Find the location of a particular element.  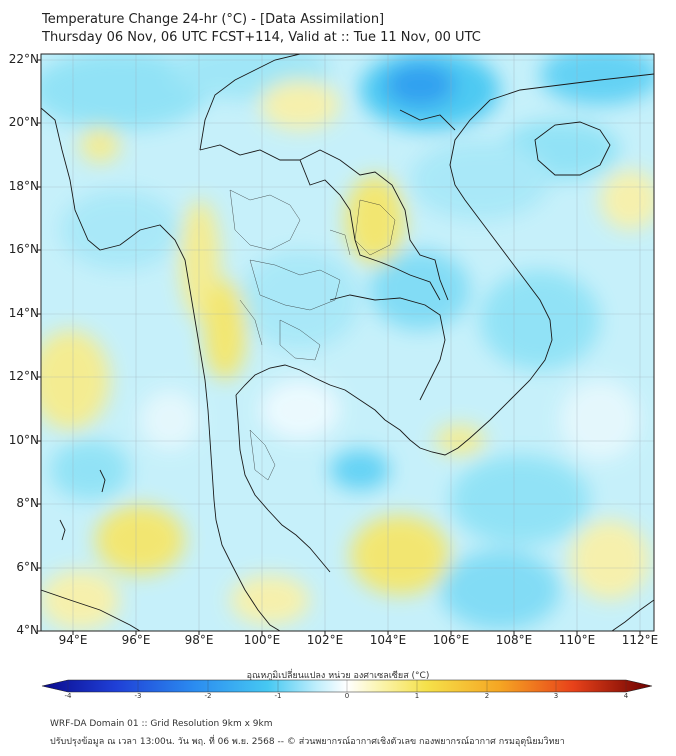

cambodia-border is located at coordinates (387, 347).